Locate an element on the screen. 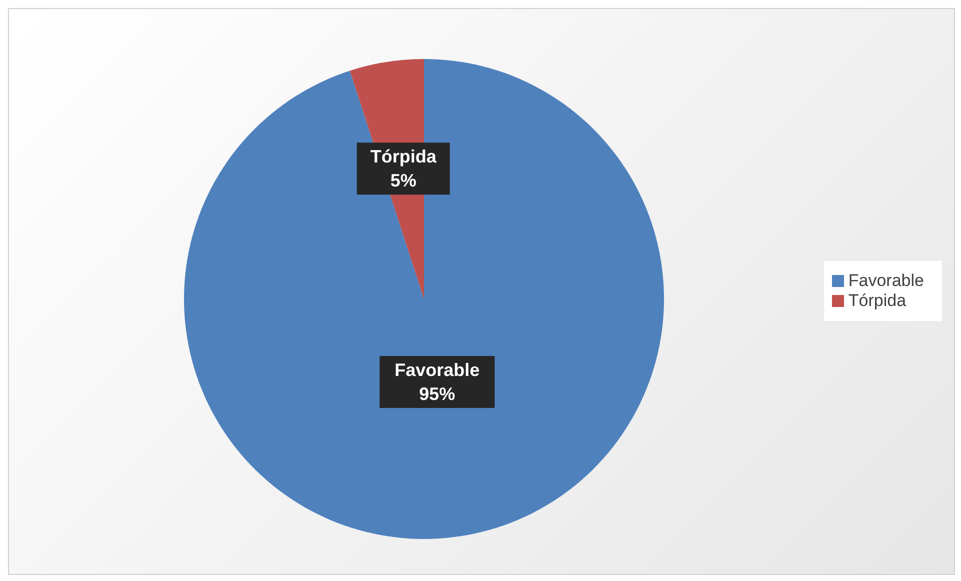  slice-label: Favorable is located at coordinates (437, 370).